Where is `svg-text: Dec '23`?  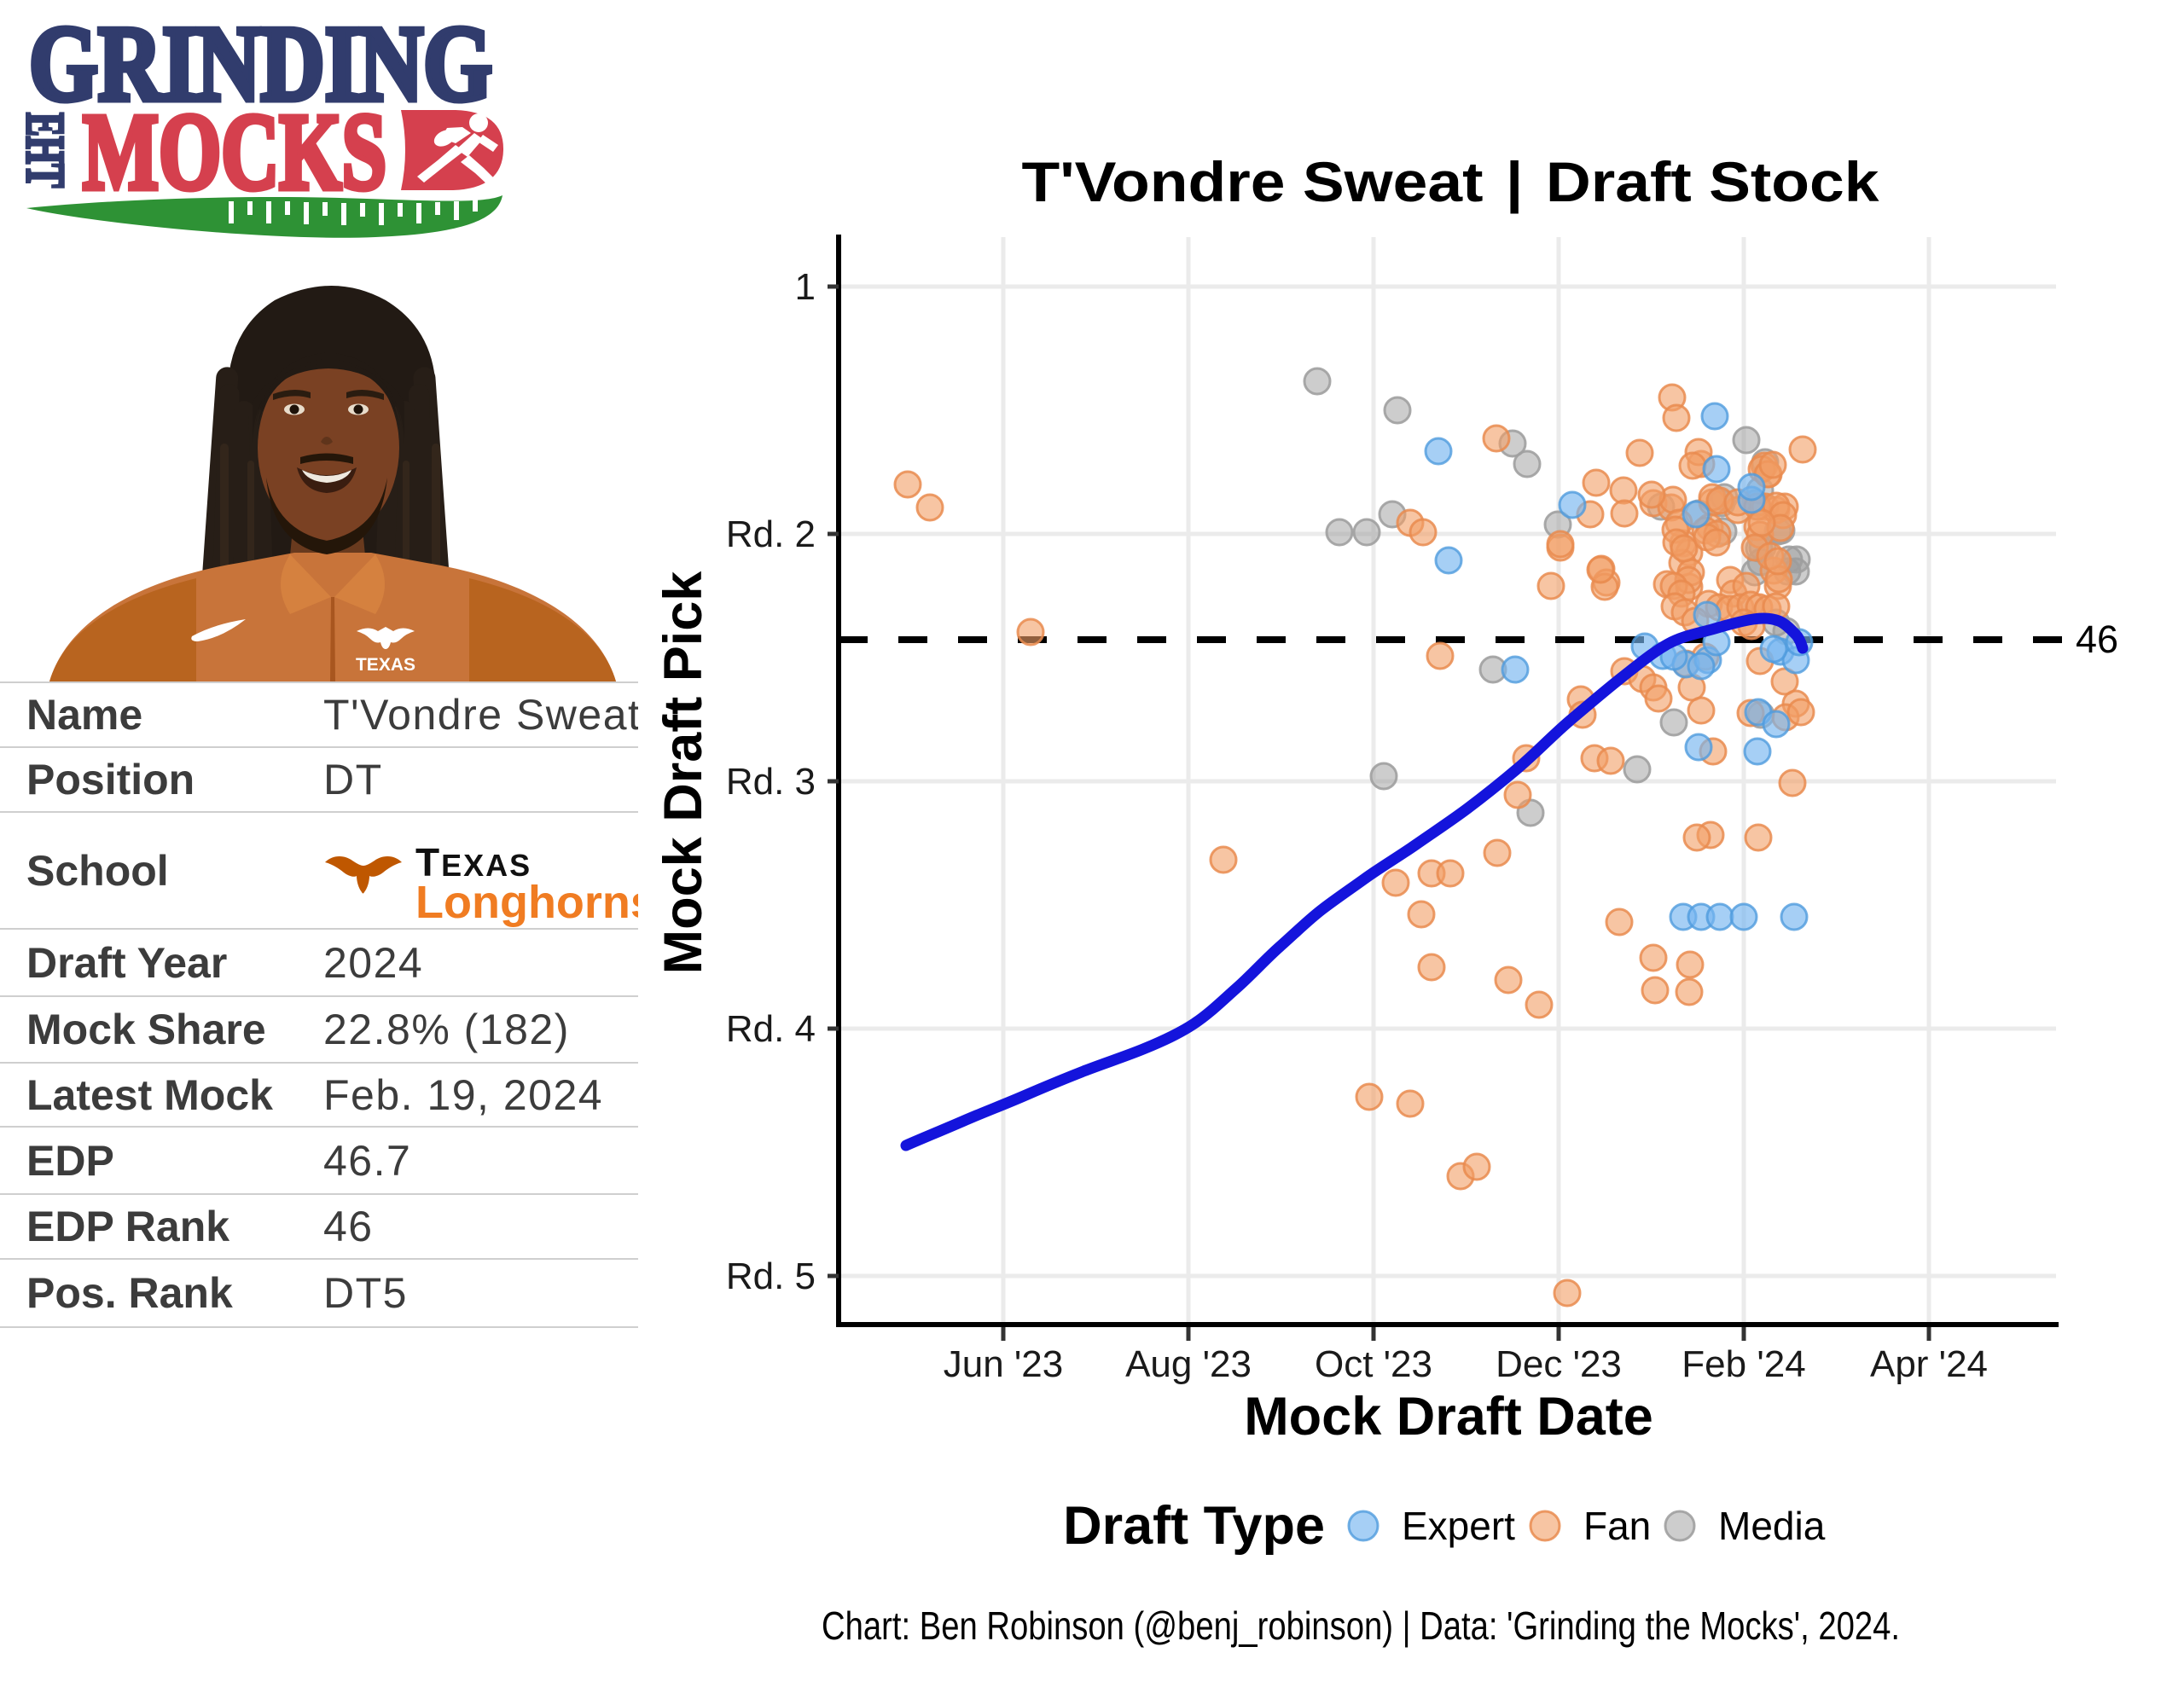 svg-text: Dec '23 is located at coordinates (1559, 1364).